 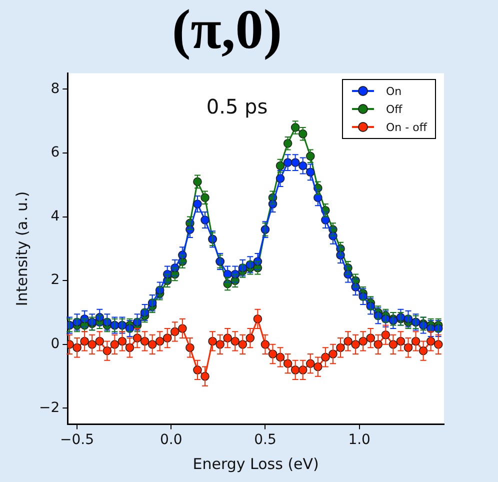 I want to click on legend-label: Off, so click(x=394, y=109).